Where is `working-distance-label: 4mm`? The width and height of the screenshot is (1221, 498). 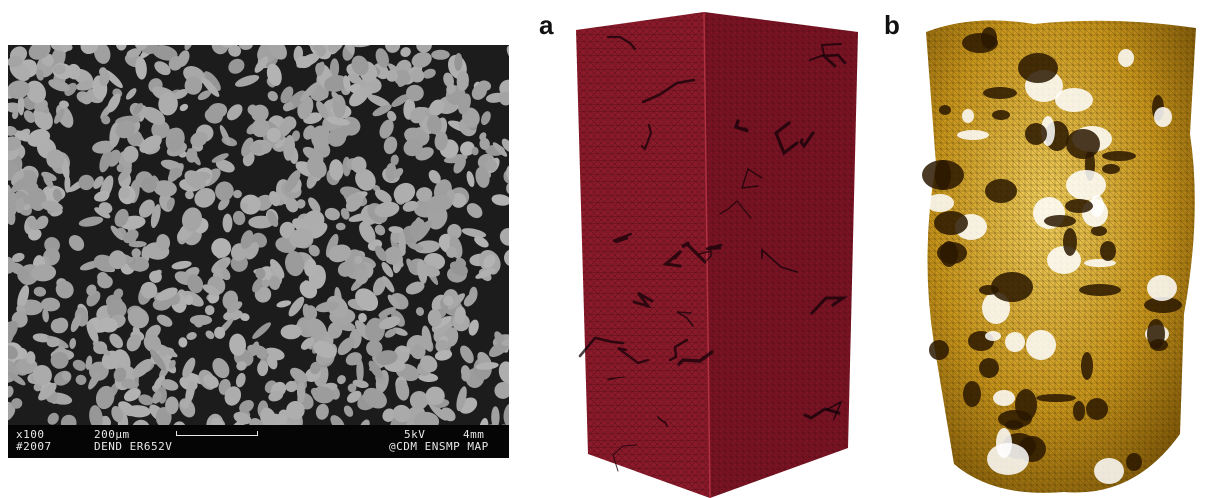
working-distance-label: 4mm is located at coordinates (474, 434).